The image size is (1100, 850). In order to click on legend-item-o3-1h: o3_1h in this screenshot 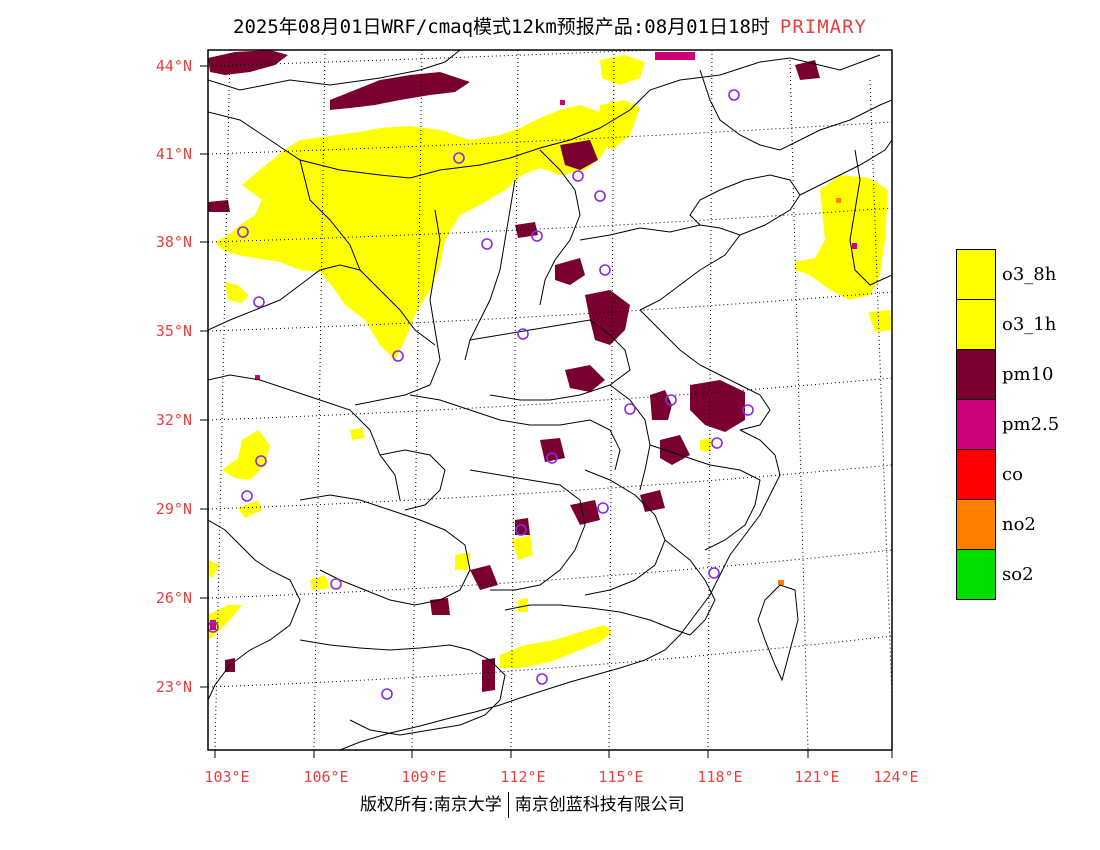, I will do `click(1021, 324)`.